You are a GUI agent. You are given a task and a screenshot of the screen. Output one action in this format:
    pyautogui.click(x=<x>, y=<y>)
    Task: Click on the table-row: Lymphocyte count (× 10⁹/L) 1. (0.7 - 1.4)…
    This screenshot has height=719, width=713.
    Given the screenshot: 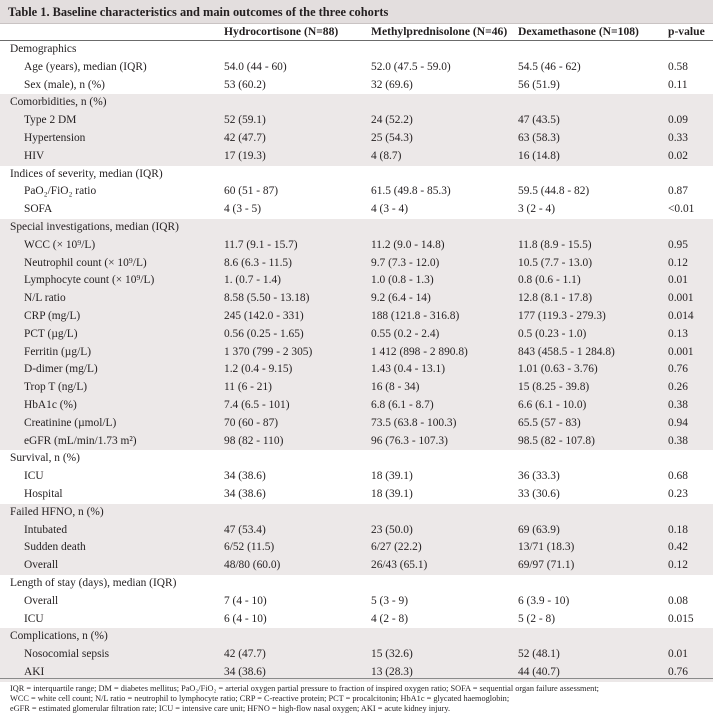 What is the action you would take?
    pyautogui.click(x=356, y=281)
    